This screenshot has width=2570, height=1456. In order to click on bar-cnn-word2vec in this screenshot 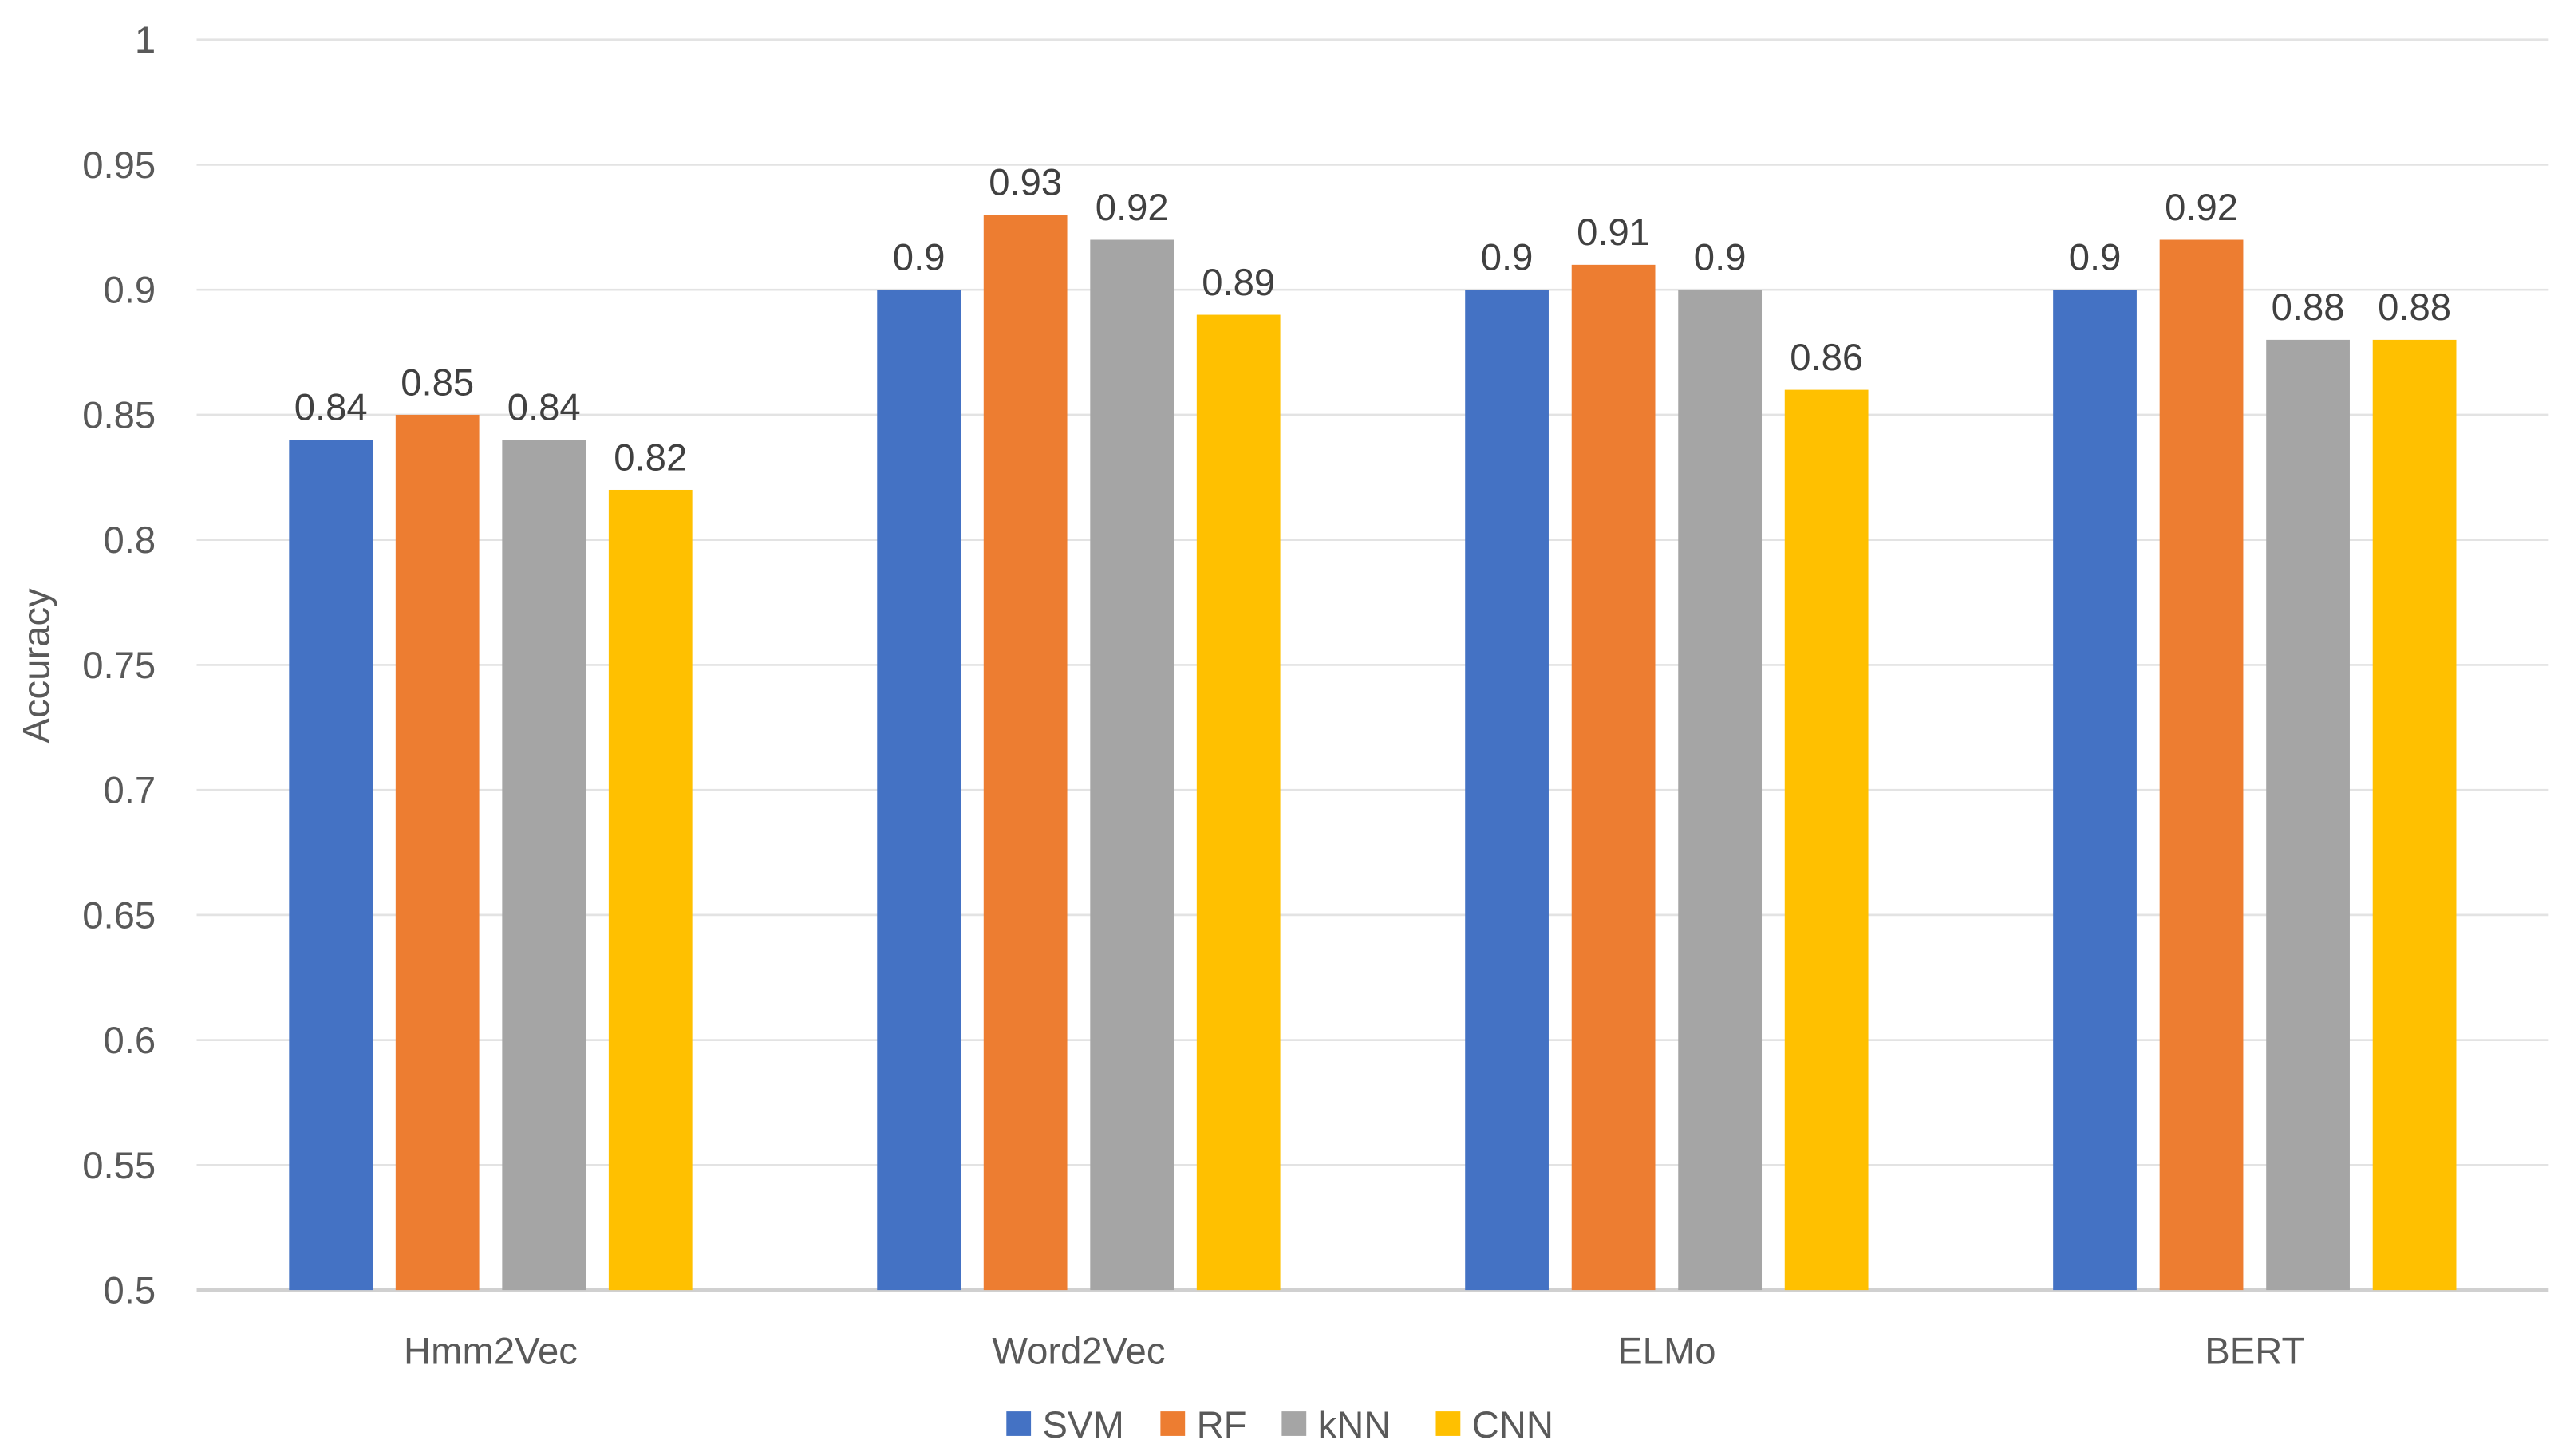, I will do `click(1238, 802)`.